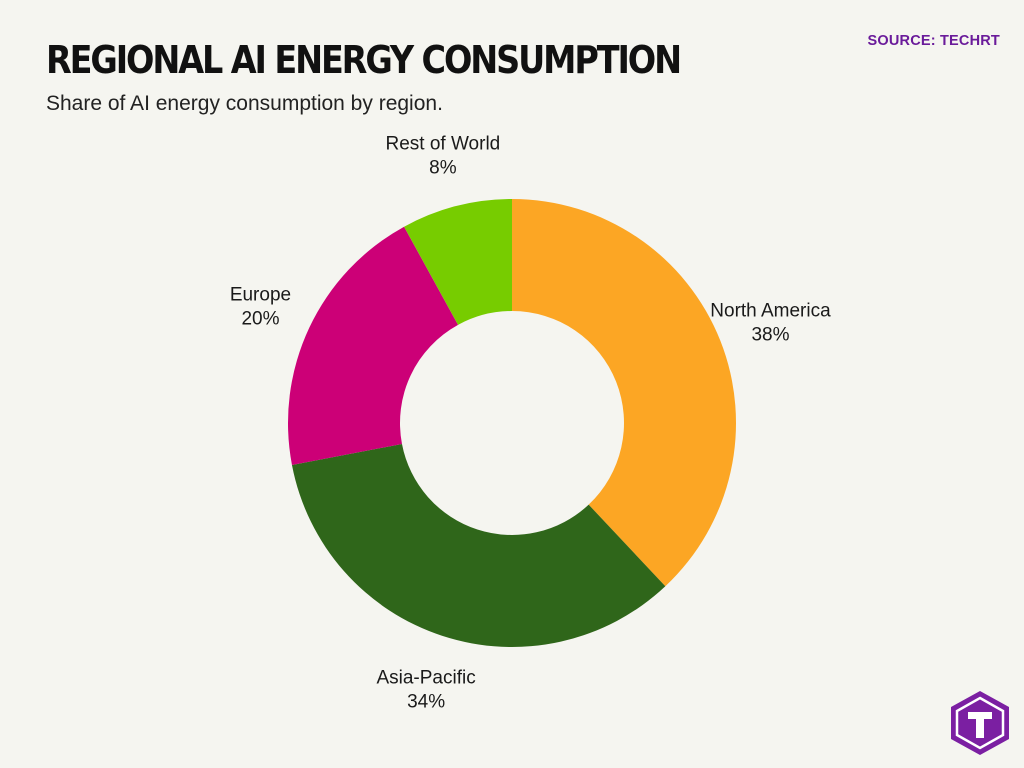 Image resolution: width=1024 pixels, height=768 pixels. Describe the element at coordinates (458, 262) in the screenshot. I see `slice-rest-of-world` at that location.